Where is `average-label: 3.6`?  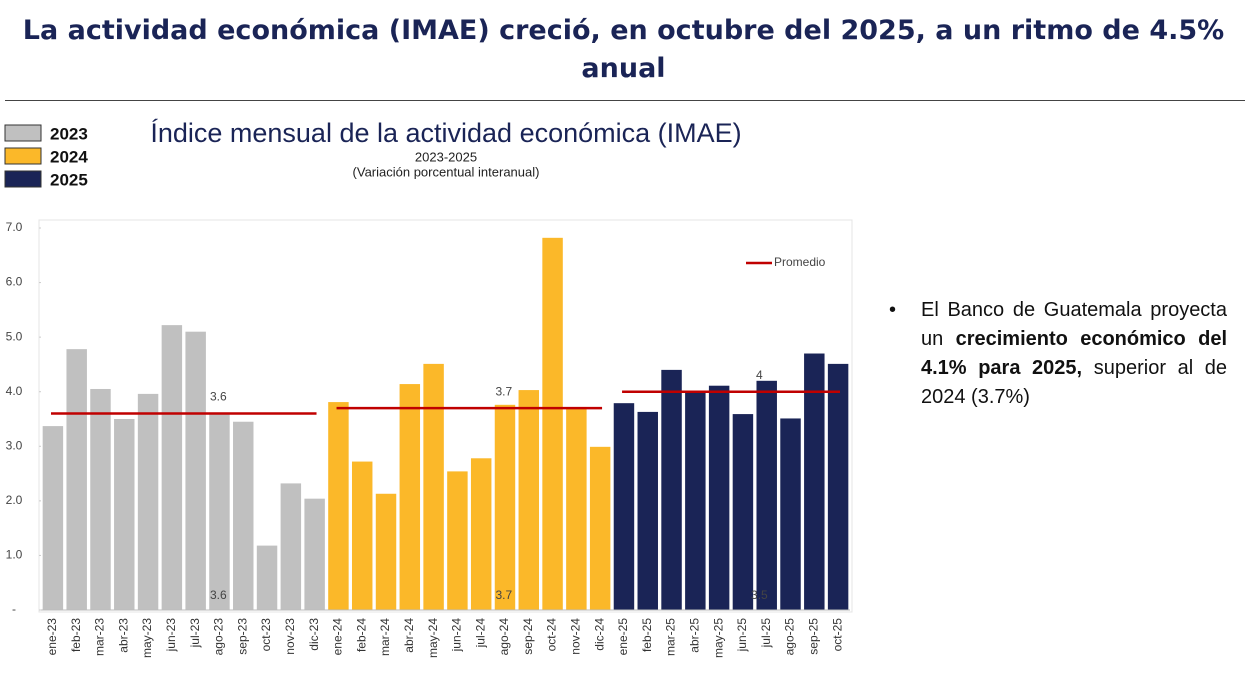 average-label: 3.6 is located at coordinates (218, 397).